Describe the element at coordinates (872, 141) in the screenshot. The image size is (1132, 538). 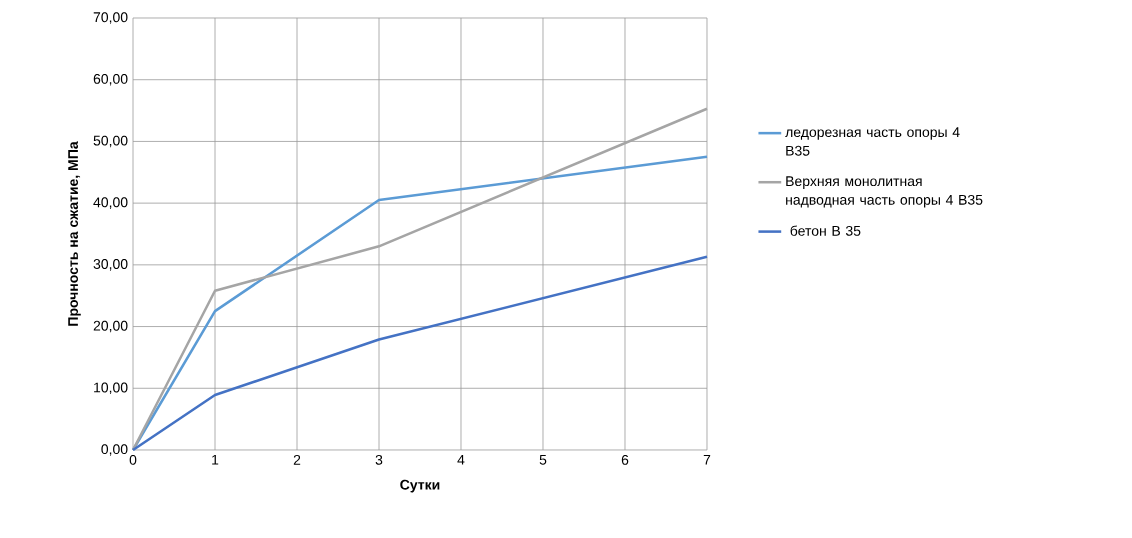
I see `legend-label: ледорезная часть опоры 4 В35` at that location.